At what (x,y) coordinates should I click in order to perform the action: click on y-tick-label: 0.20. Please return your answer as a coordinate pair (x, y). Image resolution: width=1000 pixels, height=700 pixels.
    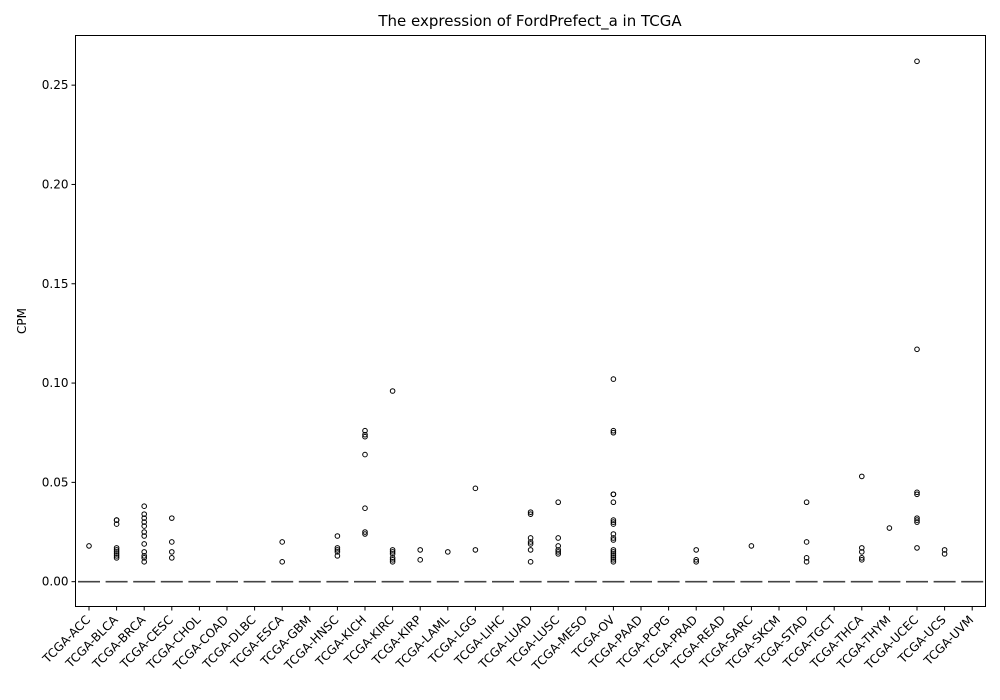
    Looking at the image, I should click on (55, 184).